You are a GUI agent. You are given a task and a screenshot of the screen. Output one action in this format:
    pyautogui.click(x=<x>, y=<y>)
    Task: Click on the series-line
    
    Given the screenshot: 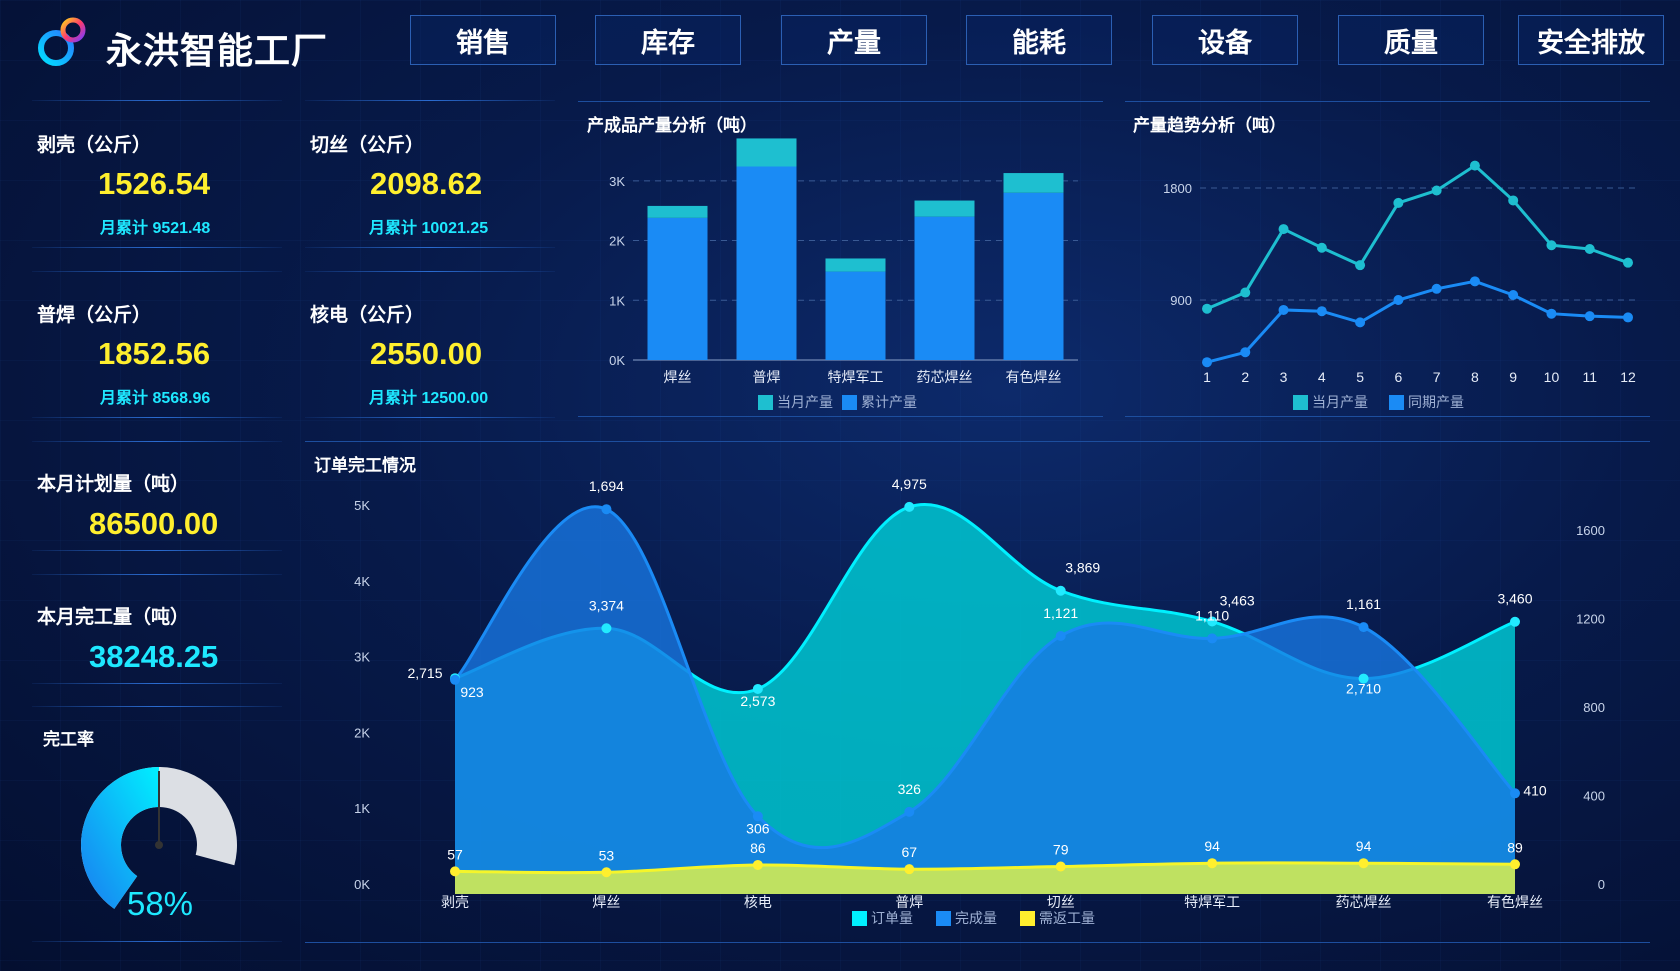 What is the action you would take?
    pyautogui.click(x=1417, y=321)
    